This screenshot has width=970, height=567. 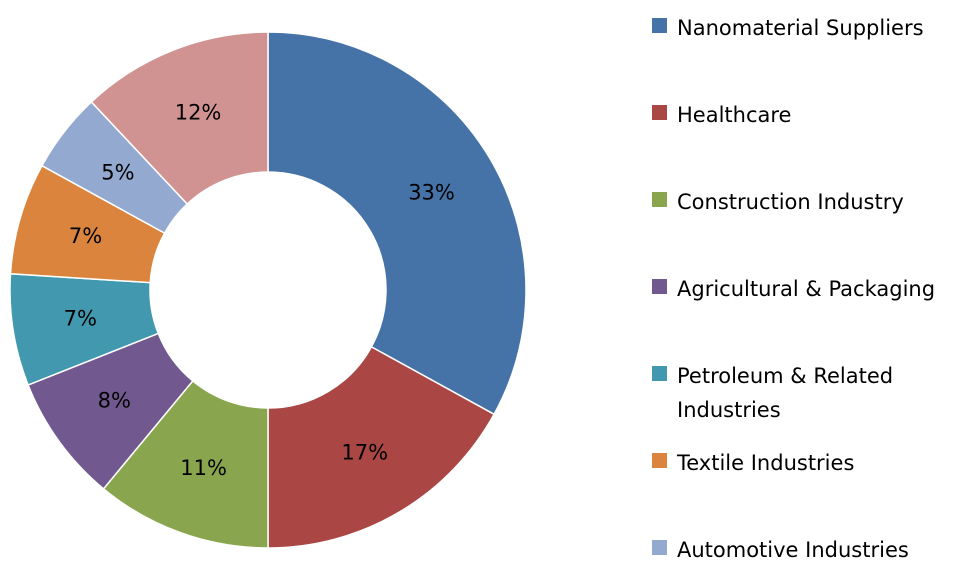 What do you see at coordinates (114, 401) in the screenshot?
I see `data-label: 8%` at bounding box center [114, 401].